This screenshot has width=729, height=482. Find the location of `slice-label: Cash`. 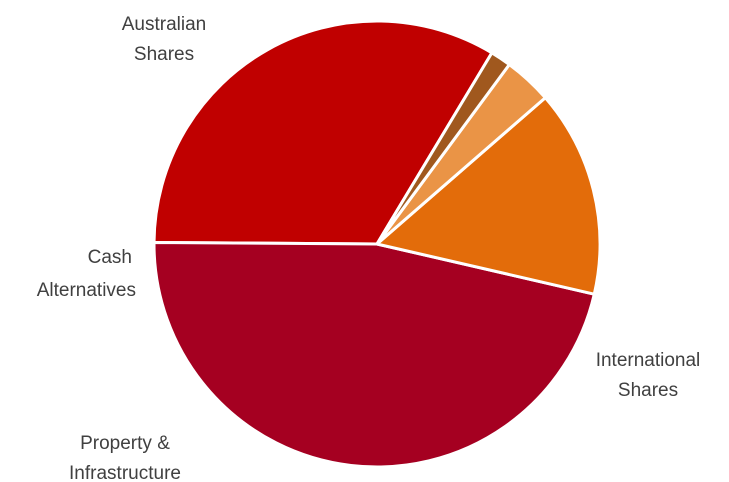

slice-label: Cash is located at coordinates (110, 257).